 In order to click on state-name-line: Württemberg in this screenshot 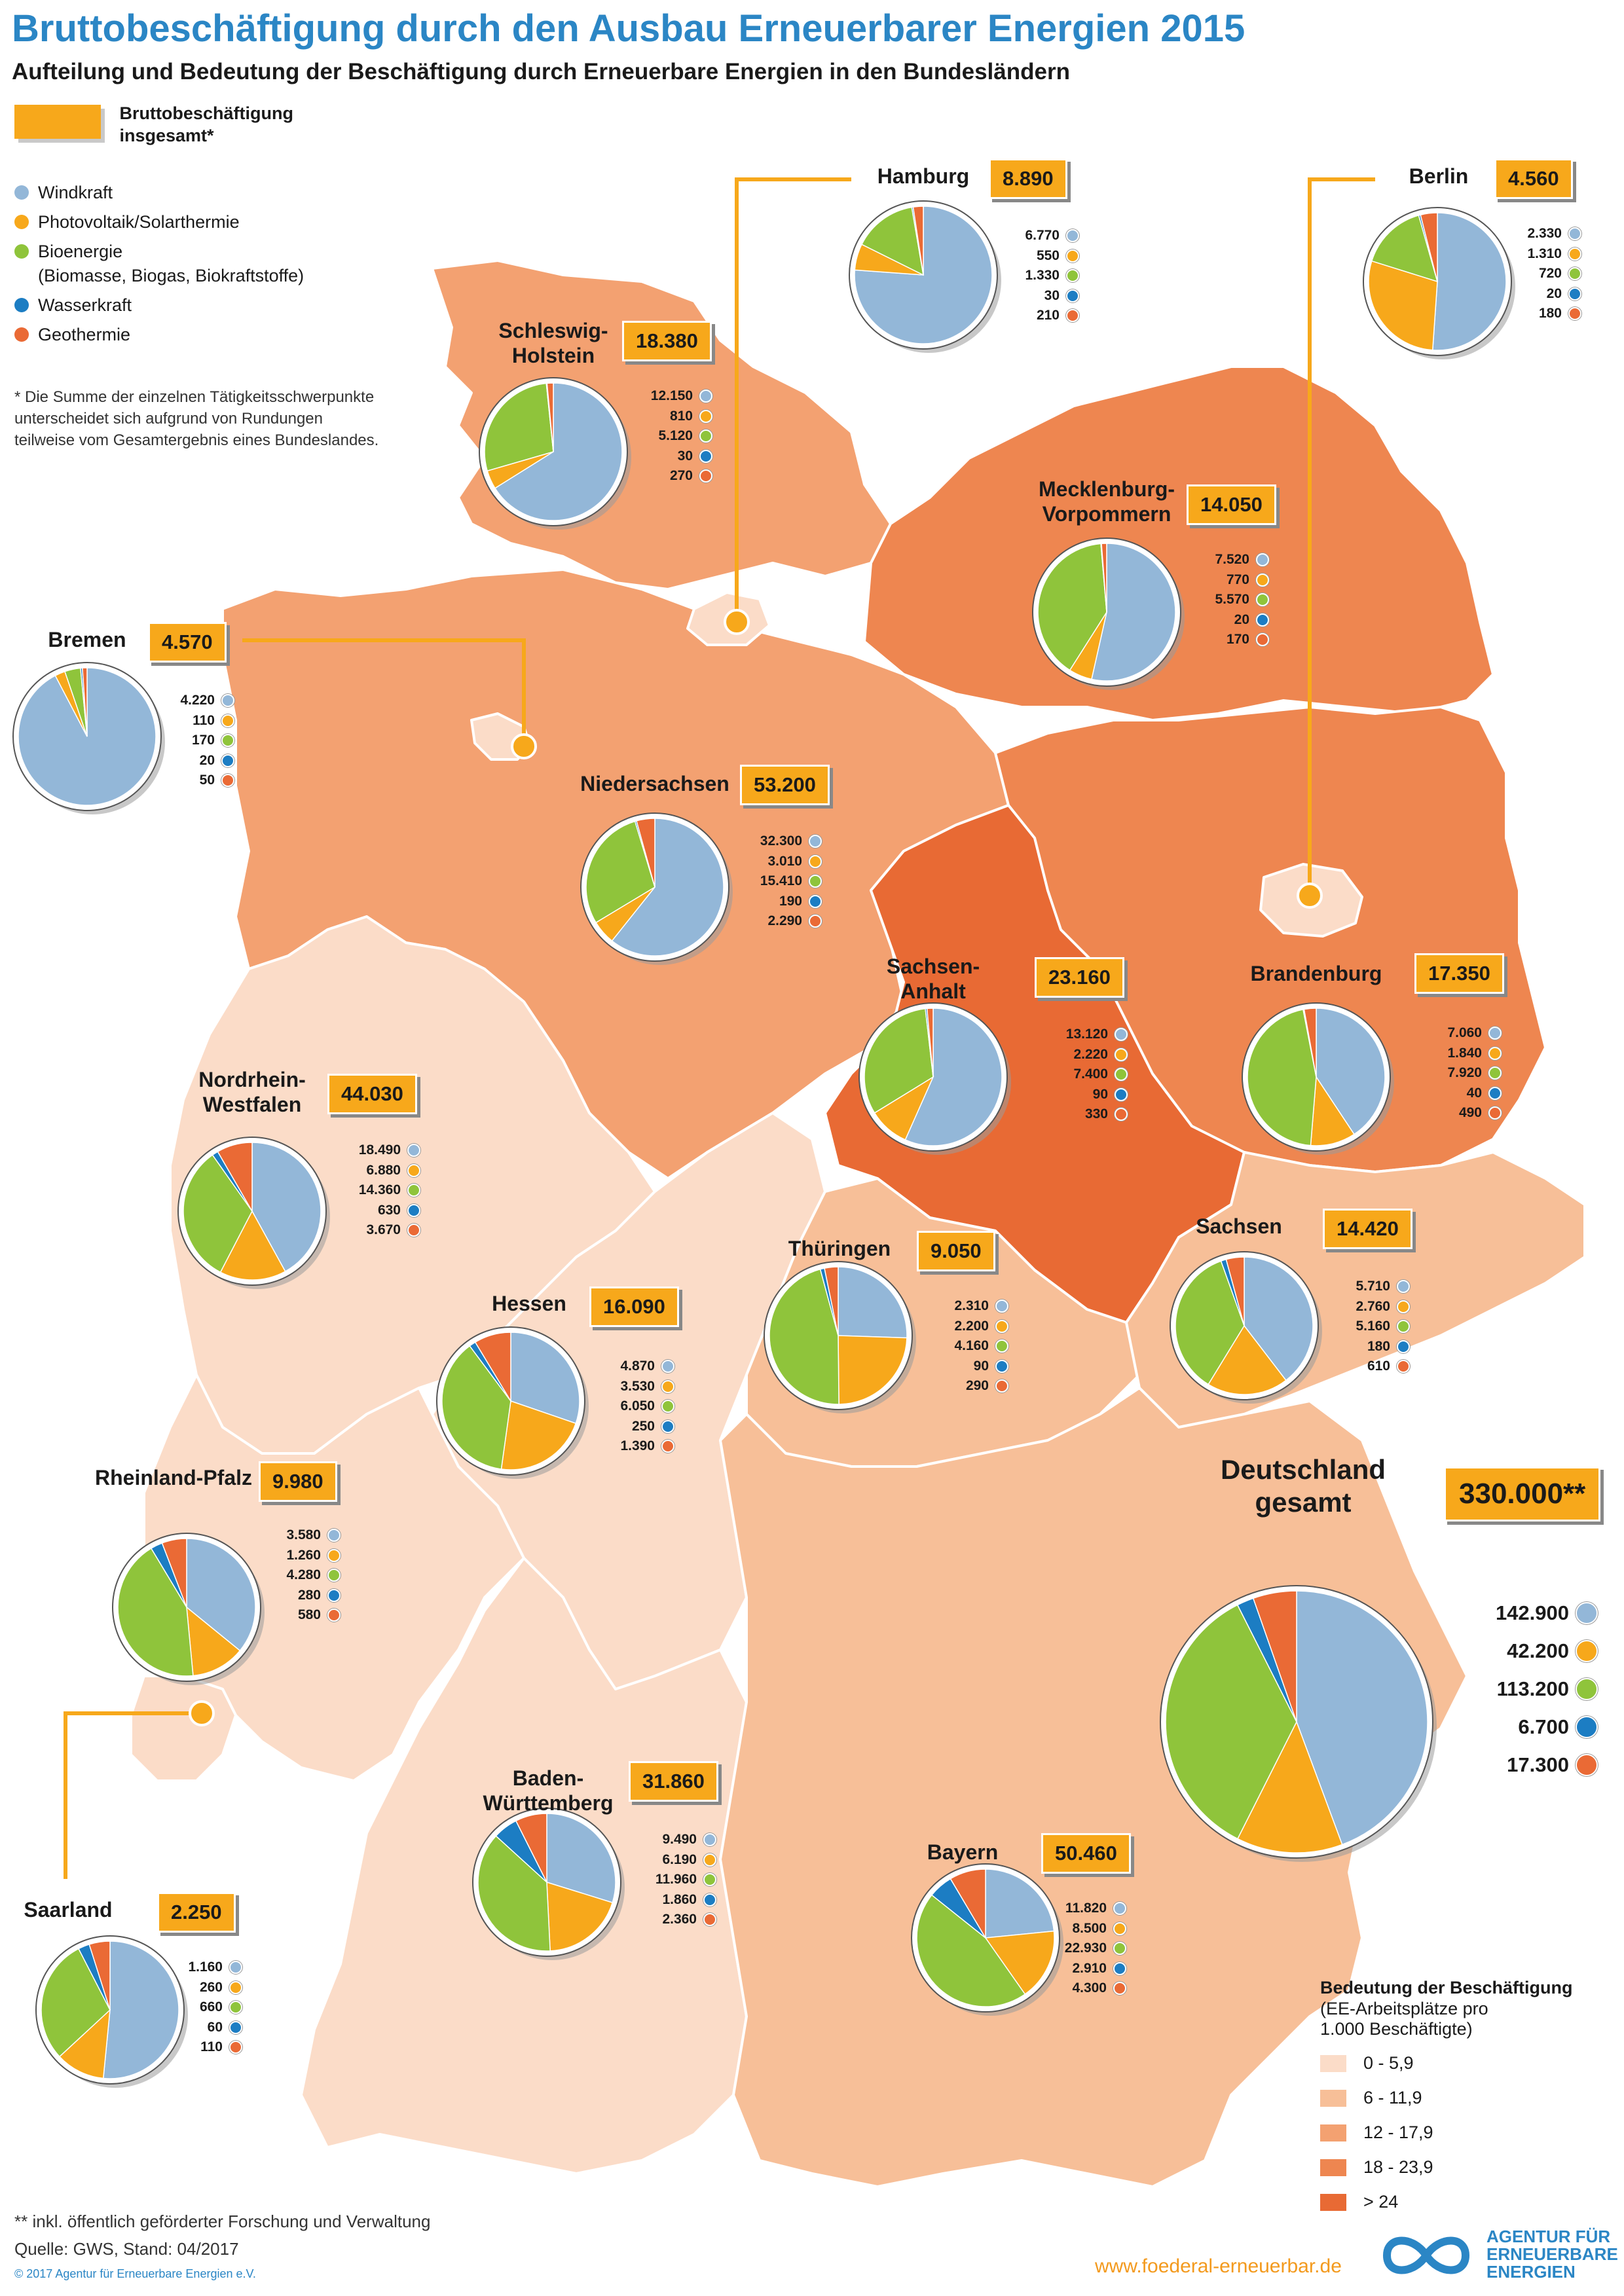, I will do `click(548, 1803)`.